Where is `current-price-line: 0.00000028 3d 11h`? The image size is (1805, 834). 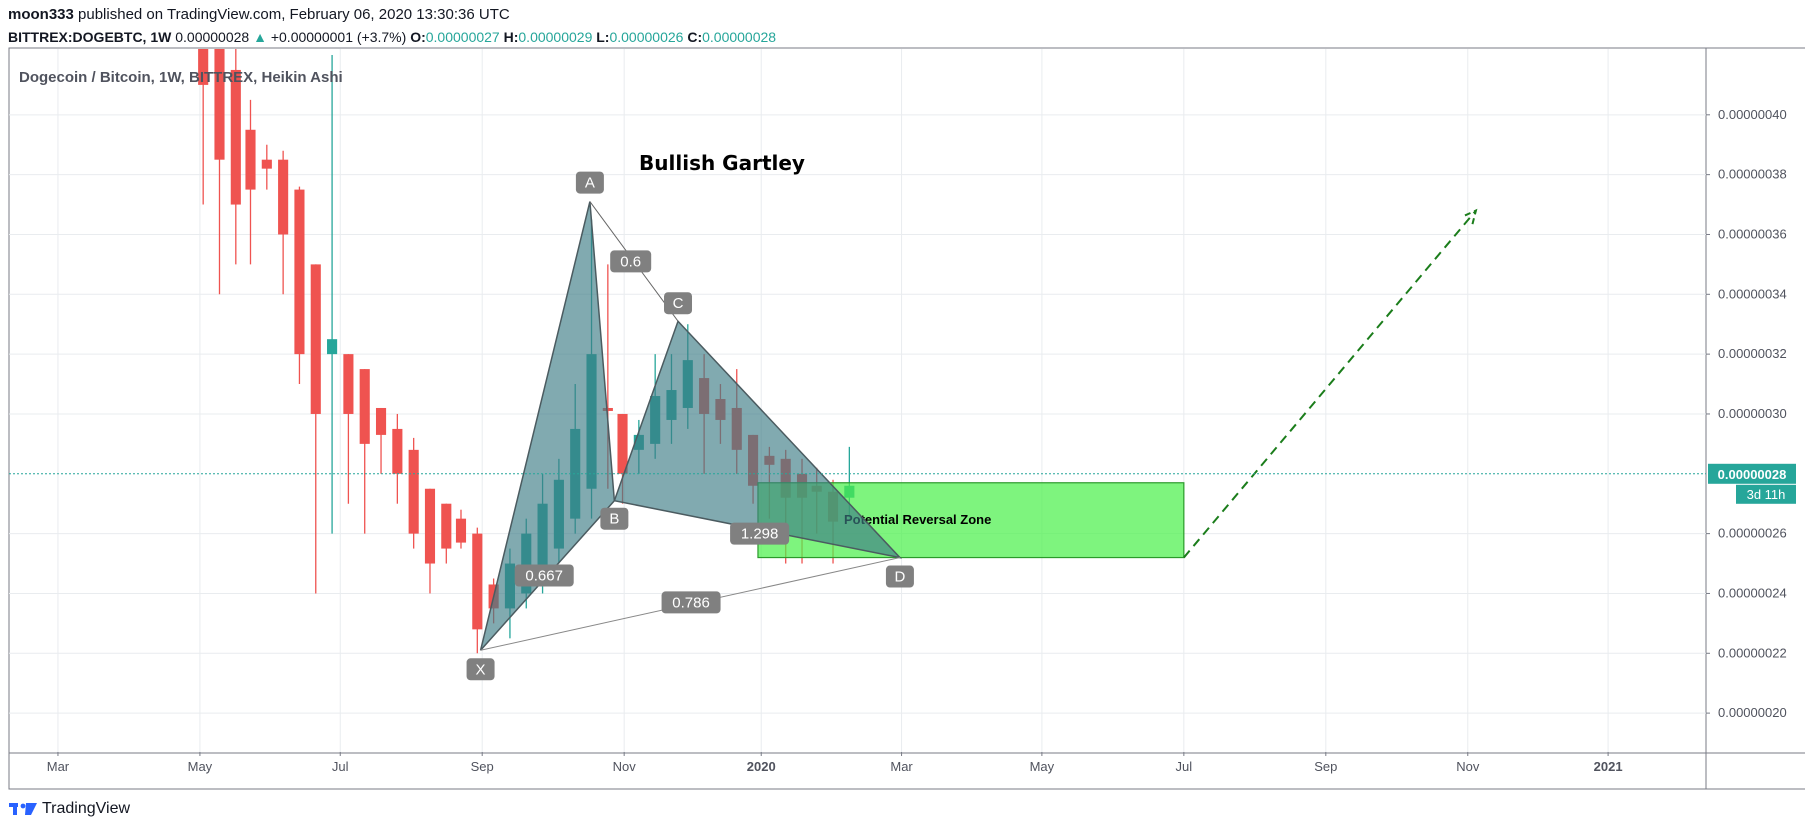 current-price-line: 0.00000028 3d 11h is located at coordinates (902, 483).